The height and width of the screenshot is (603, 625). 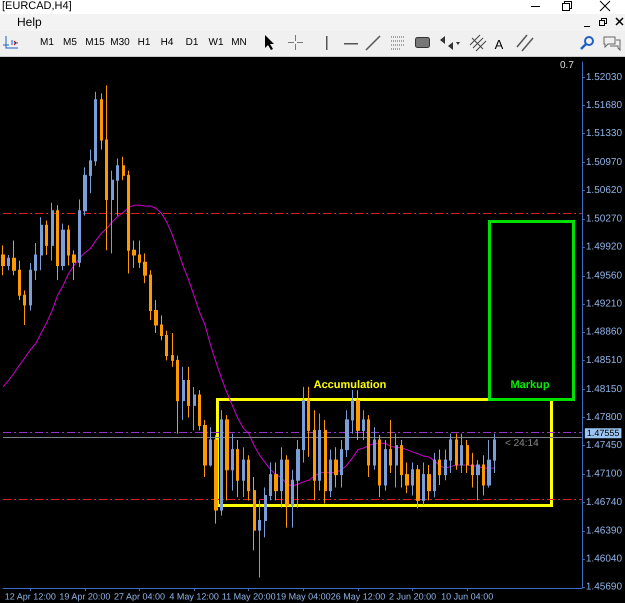 What do you see at coordinates (604, 246) in the screenshot?
I see `y-tick-label: 1.49920` at bounding box center [604, 246].